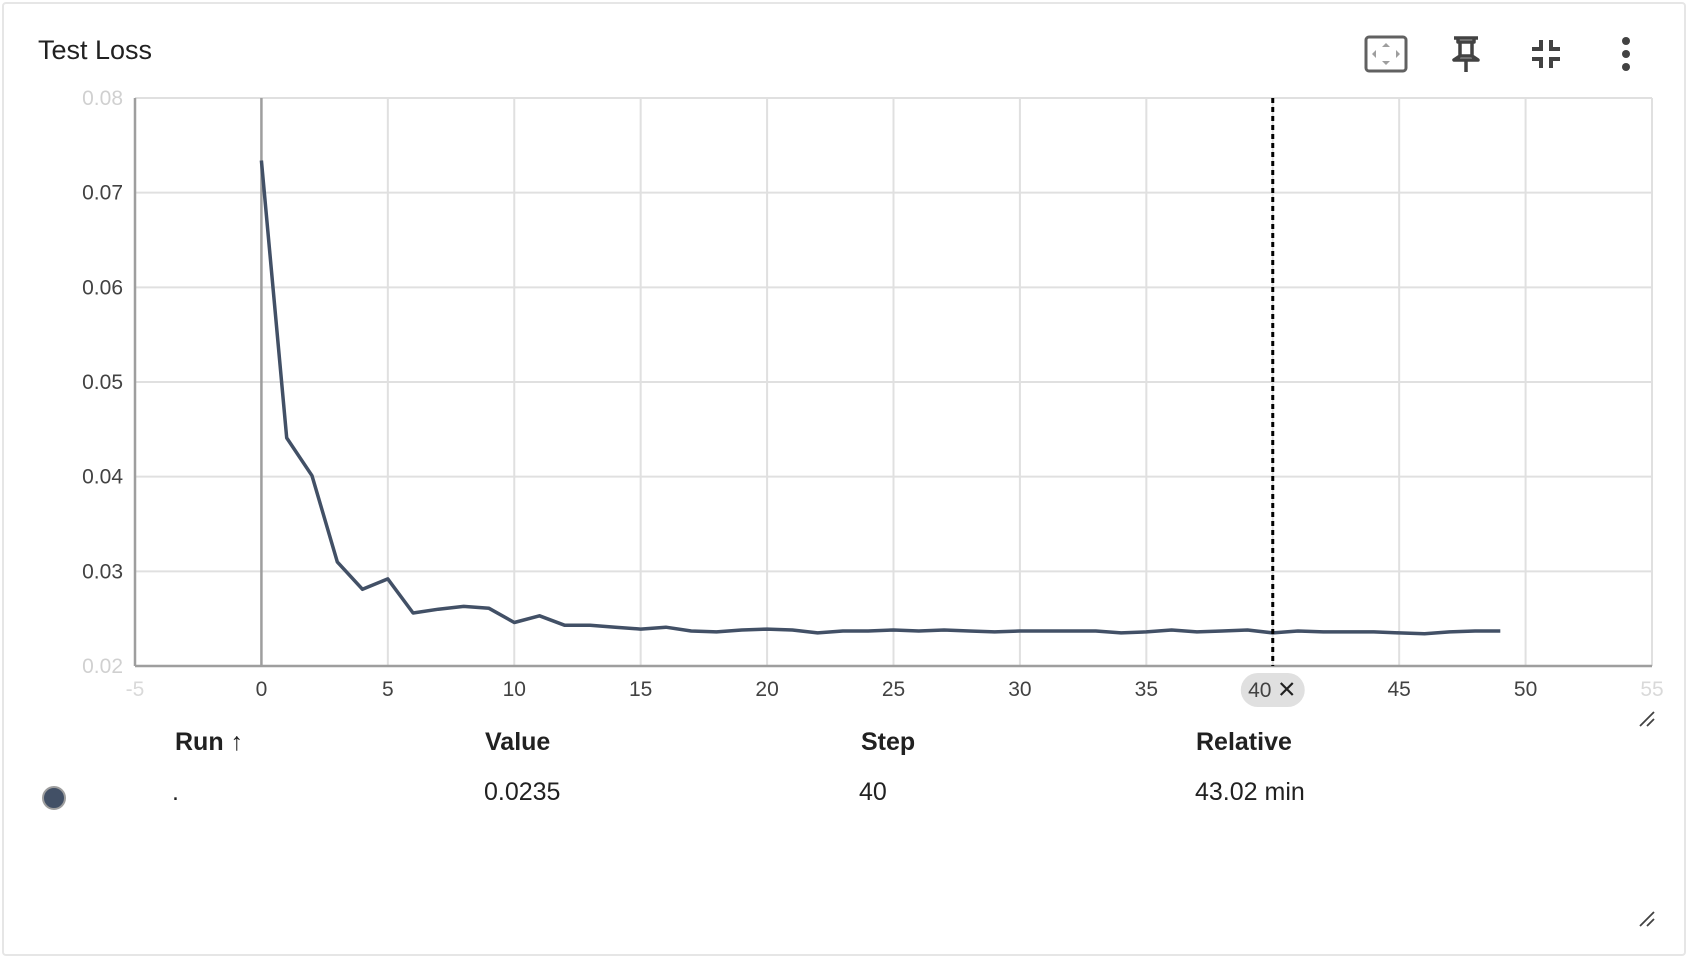  I want to click on more-options-button, so click(1626, 54).